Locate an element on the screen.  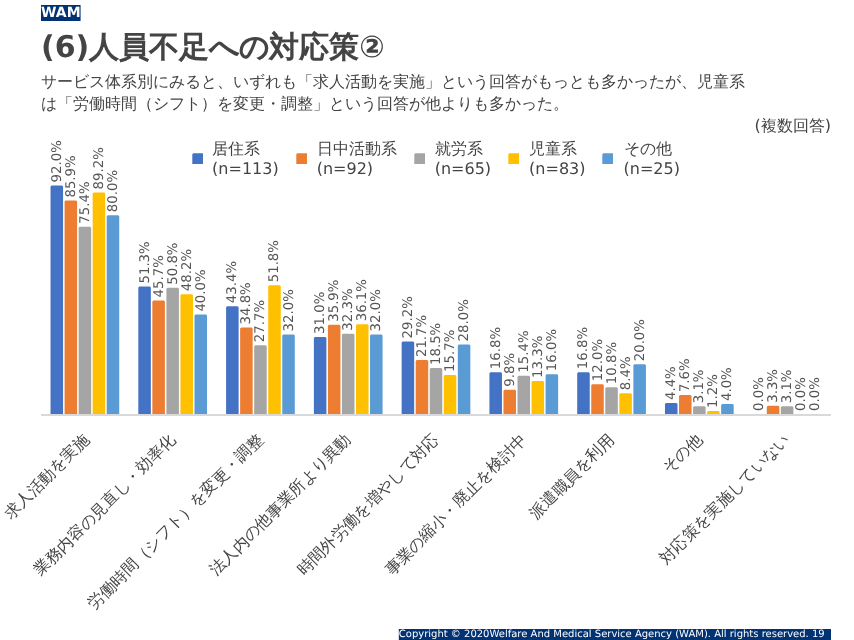
legend-label: その他 (n=25) is located at coordinates (651, 158).